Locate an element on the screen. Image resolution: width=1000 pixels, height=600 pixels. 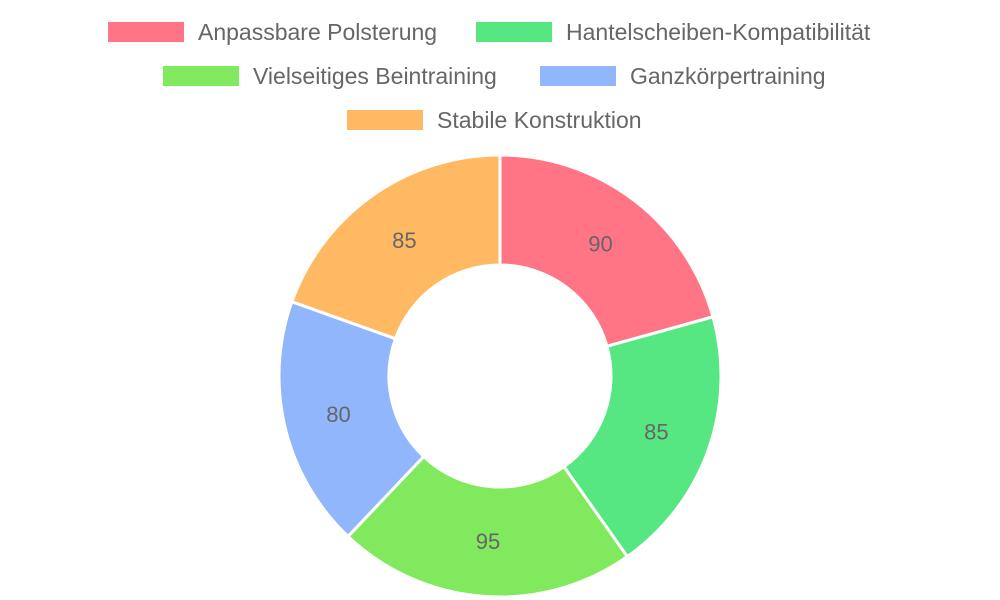
slice-stabile-konstruktion is located at coordinates (396, 247).